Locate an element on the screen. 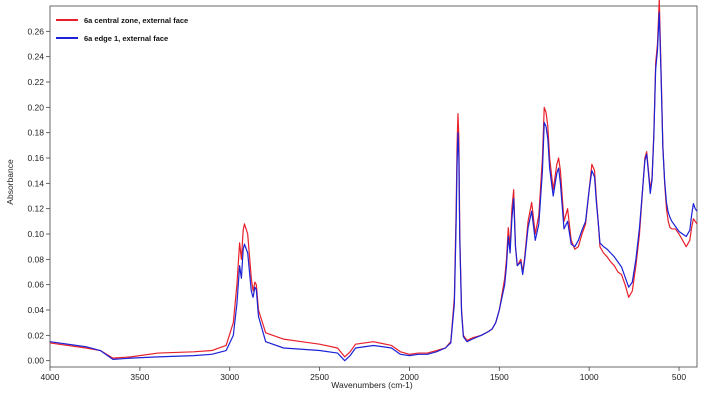 This screenshot has width=706, height=403. x-tick-label: 1500 is located at coordinates (499, 377).